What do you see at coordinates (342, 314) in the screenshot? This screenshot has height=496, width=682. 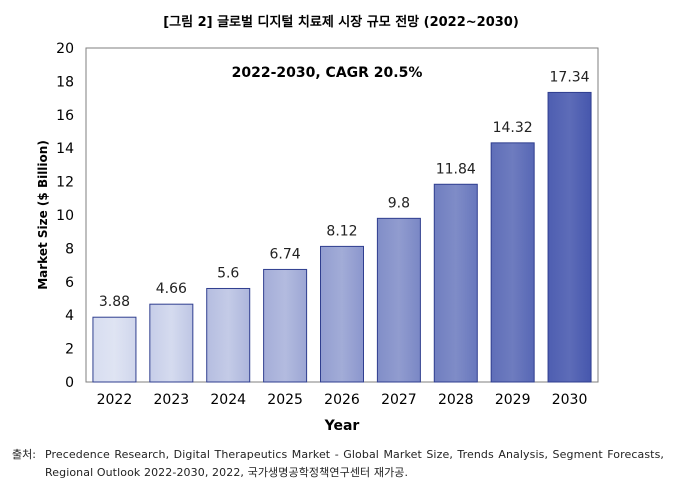 I see `bar-2026` at bounding box center [342, 314].